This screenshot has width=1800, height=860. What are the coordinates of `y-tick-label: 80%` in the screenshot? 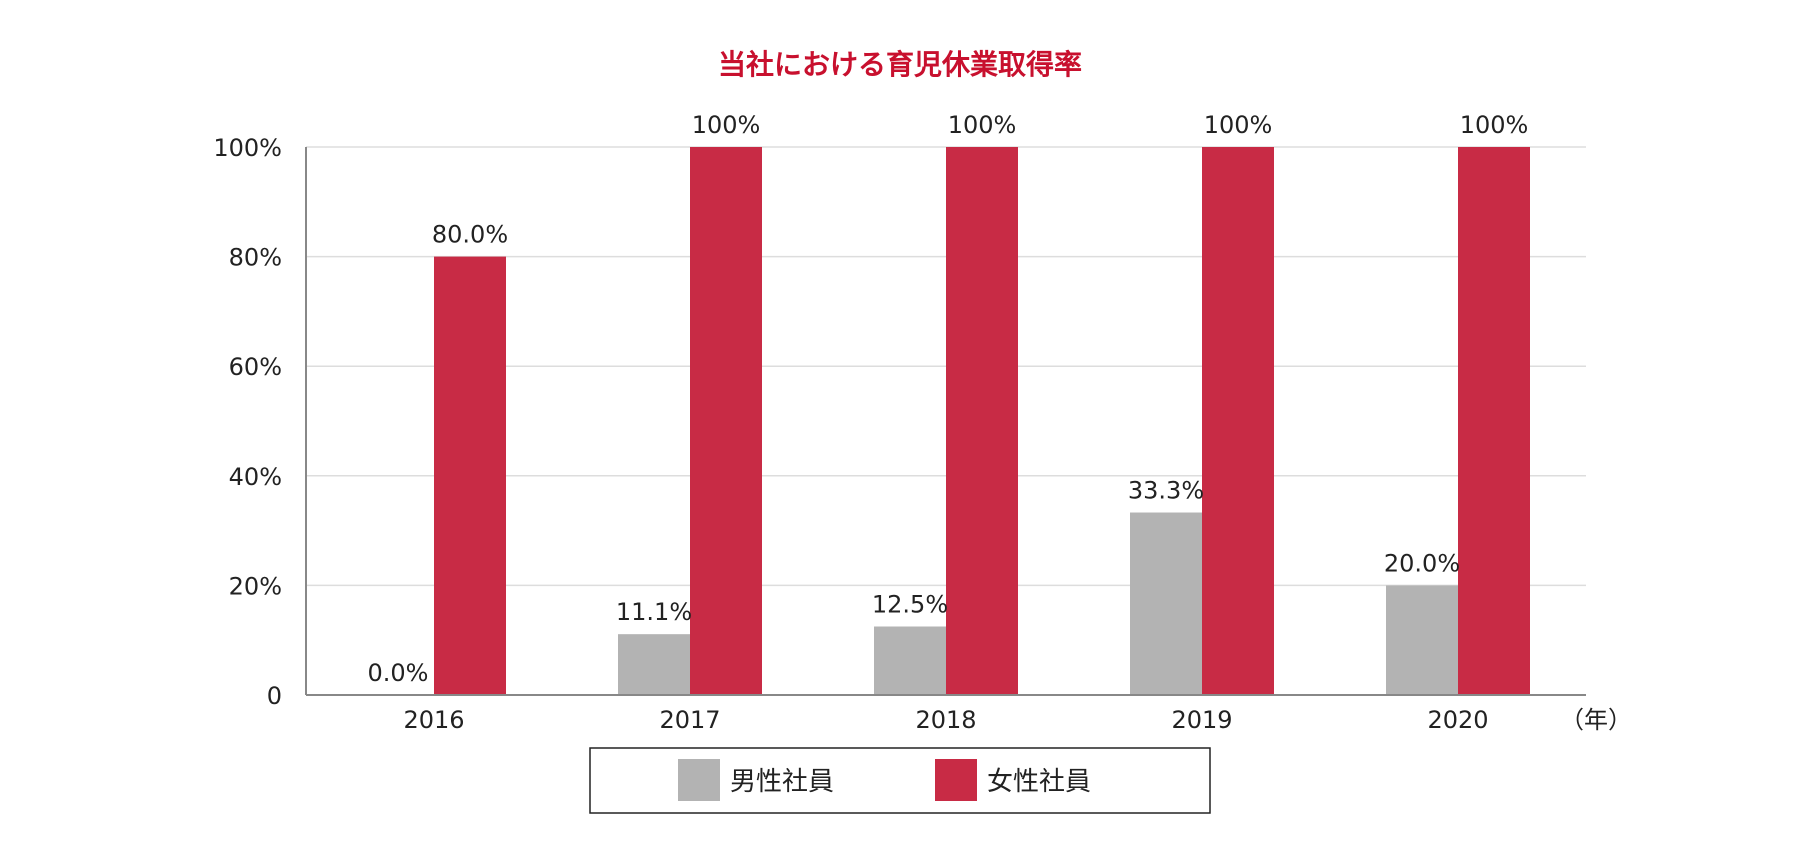 It's located at (255, 258).